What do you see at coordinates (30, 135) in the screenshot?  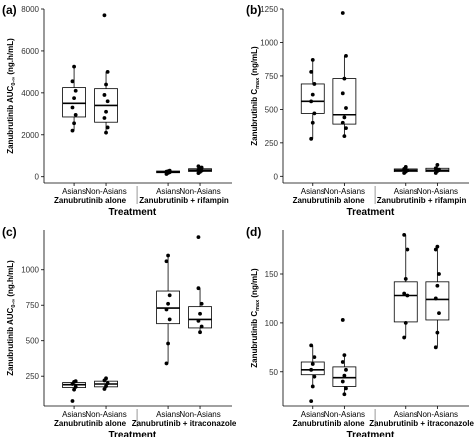 I see `y-tick-label: 2000` at bounding box center [30, 135].